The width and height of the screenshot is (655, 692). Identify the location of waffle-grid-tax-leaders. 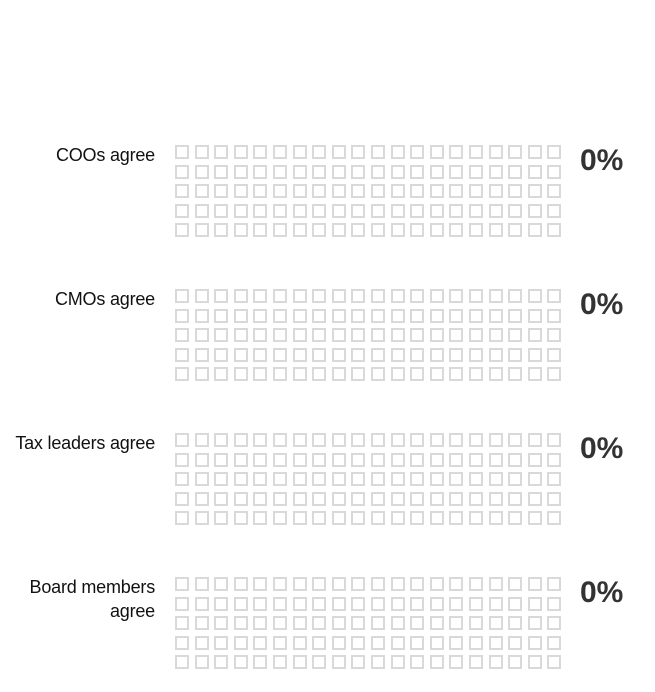
(369, 481).